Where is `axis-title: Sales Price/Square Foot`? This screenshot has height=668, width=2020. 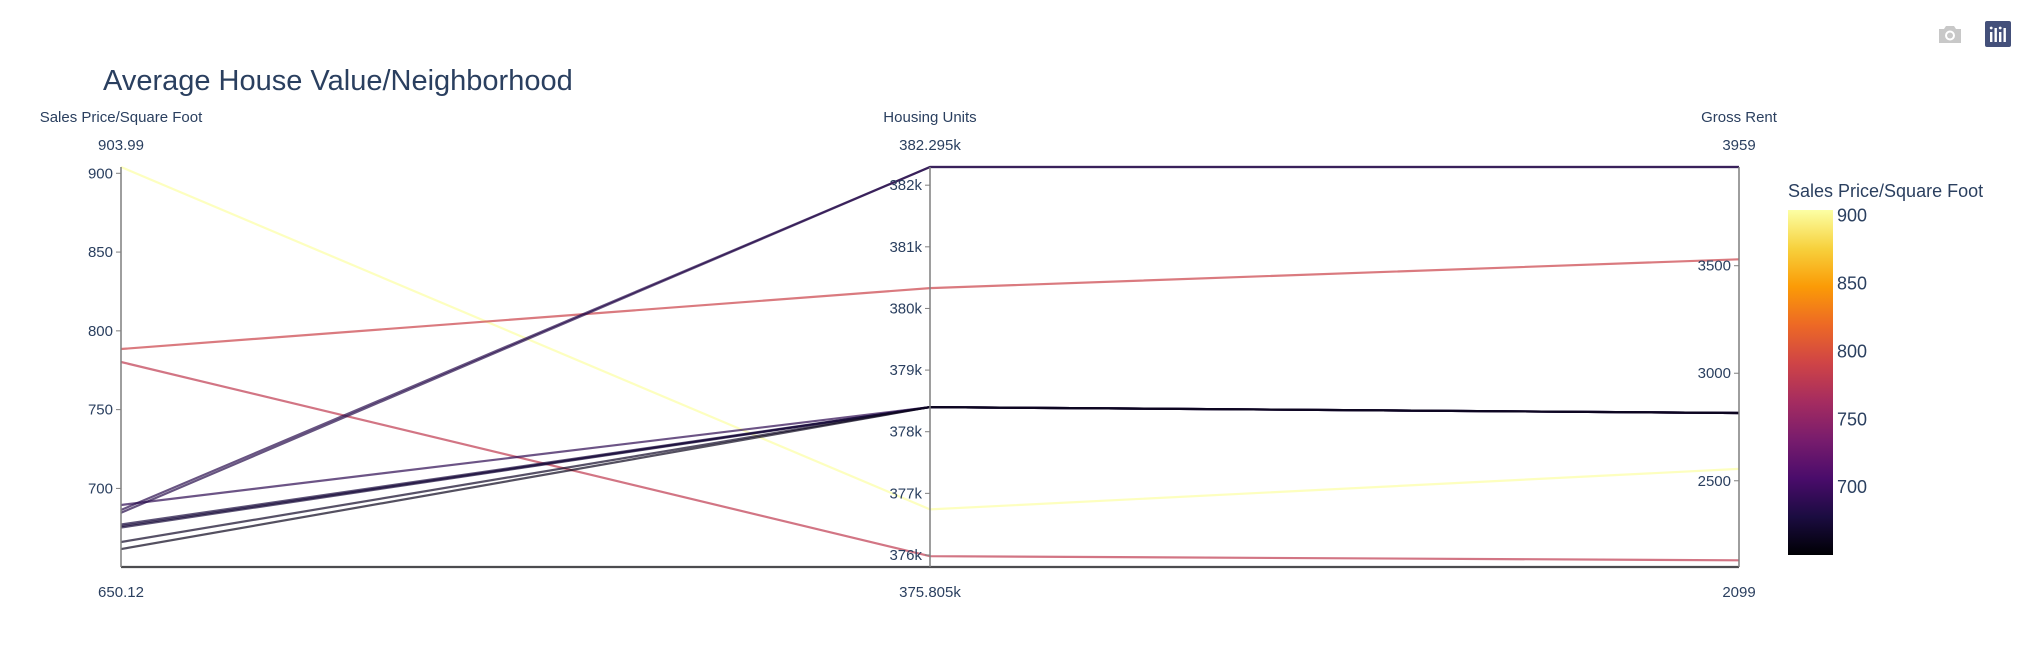 axis-title: Sales Price/Square Foot is located at coordinates (121, 117).